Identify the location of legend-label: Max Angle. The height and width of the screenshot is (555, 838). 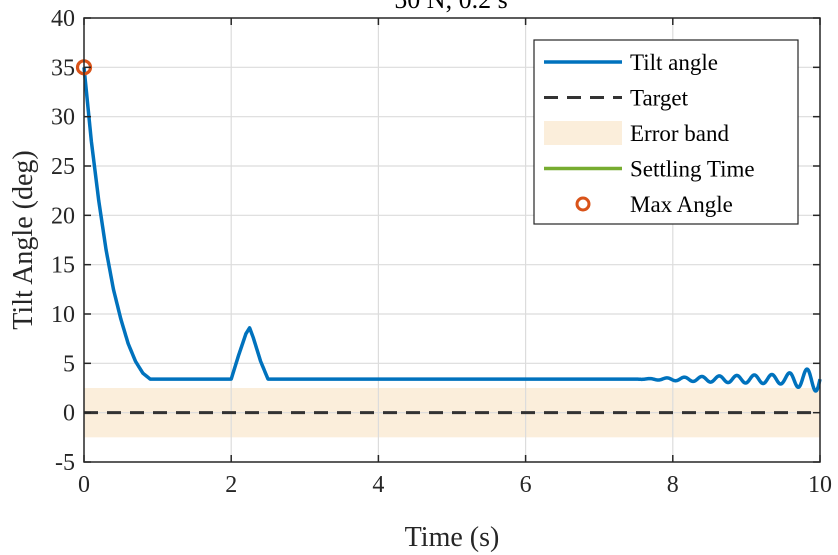
(681, 204).